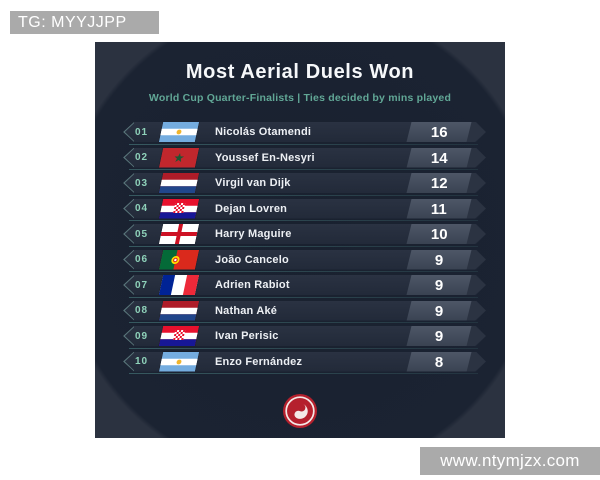 This screenshot has width=600, height=480. Describe the element at coordinates (179, 157) in the screenshot. I see `morocco-flag-icon` at that location.